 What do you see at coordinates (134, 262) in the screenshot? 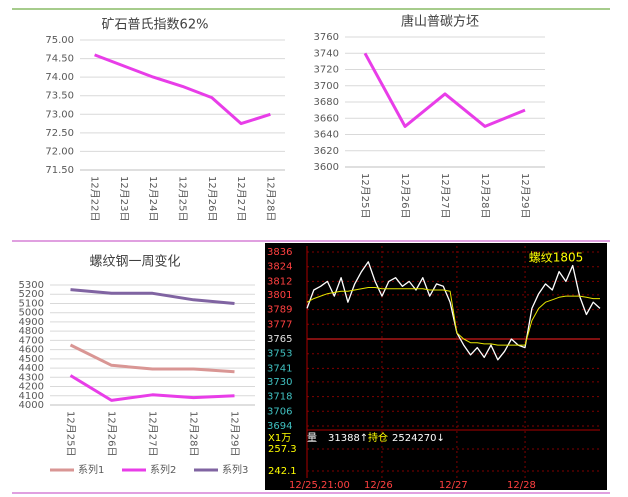
I see `chart-title: 螺纹钢一周变化` at bounding box center [134, 262].